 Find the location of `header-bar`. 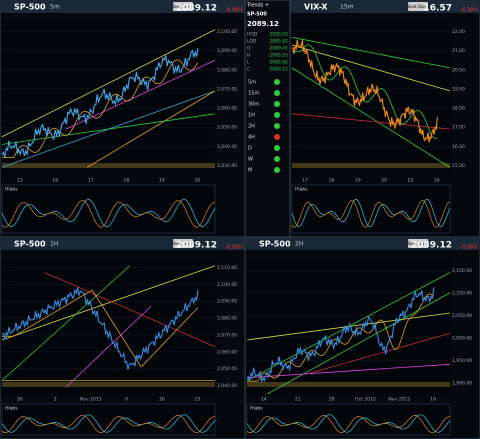

header-bar is located at coordinates (385, 6).